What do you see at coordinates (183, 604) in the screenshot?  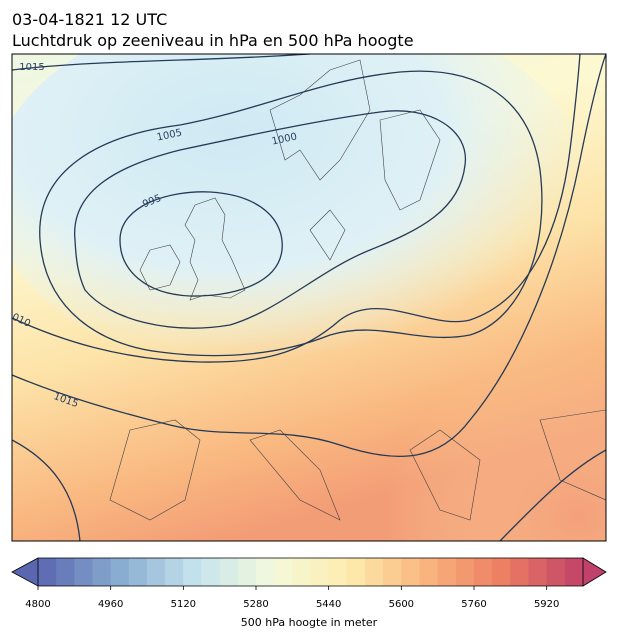 I see `colorbar-tick-label: 5120` at bounding box center [183, 604].